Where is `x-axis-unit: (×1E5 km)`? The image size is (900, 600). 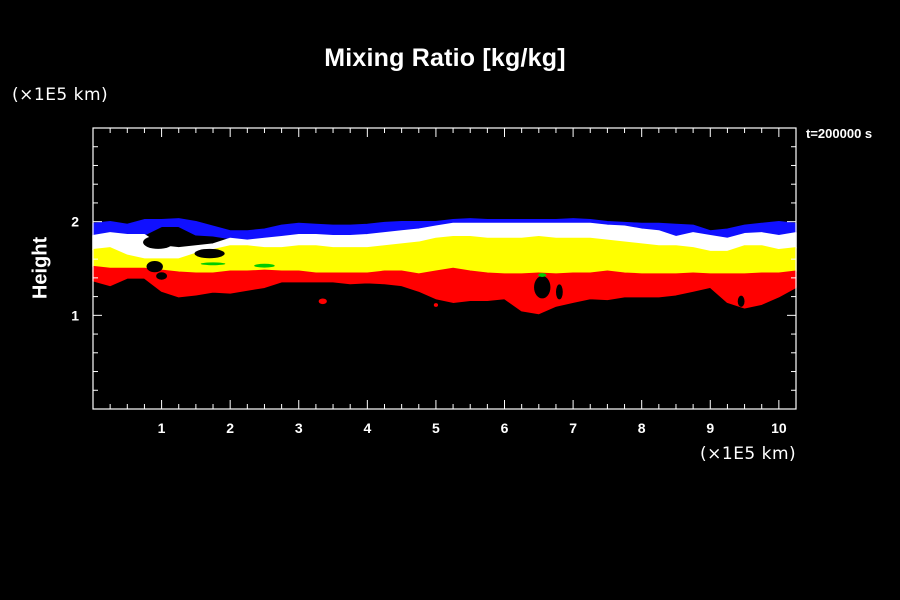
x-axis-unit: (×1E5 km) is located at coordinates (748, 454).